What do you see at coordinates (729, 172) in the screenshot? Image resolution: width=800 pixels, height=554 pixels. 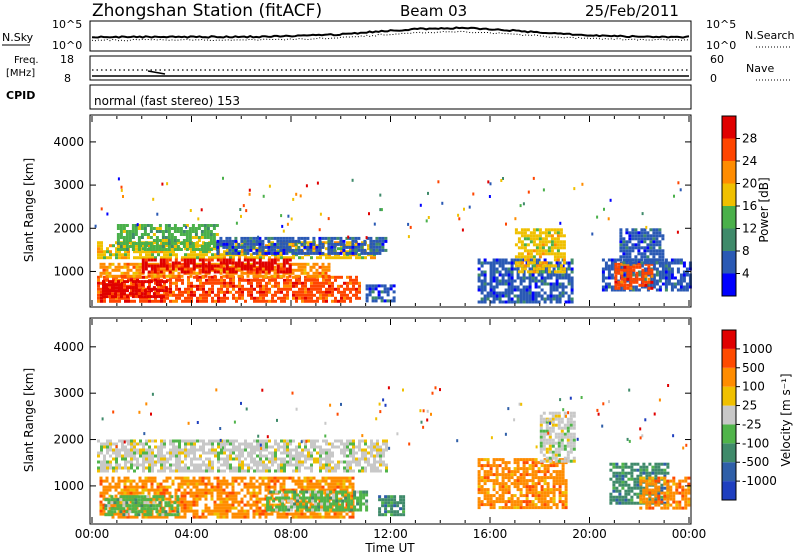 I see `colorbar-swatch` at bounding box center [729, 172].